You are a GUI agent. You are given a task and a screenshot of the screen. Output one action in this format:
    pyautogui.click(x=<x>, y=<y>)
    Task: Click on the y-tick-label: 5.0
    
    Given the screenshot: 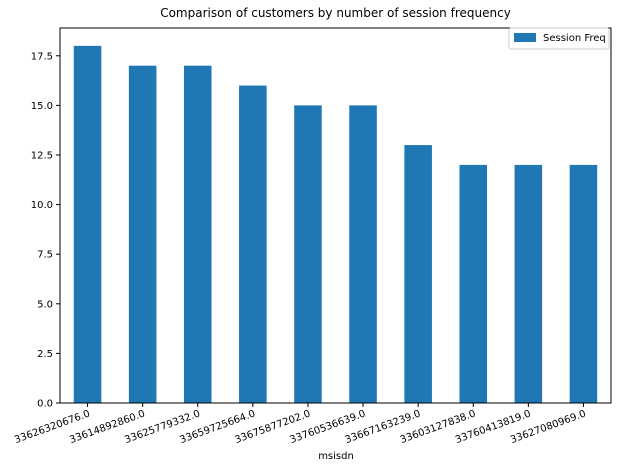 What is the action you would take?
    pyautogui.click(x=45, y=304)
    